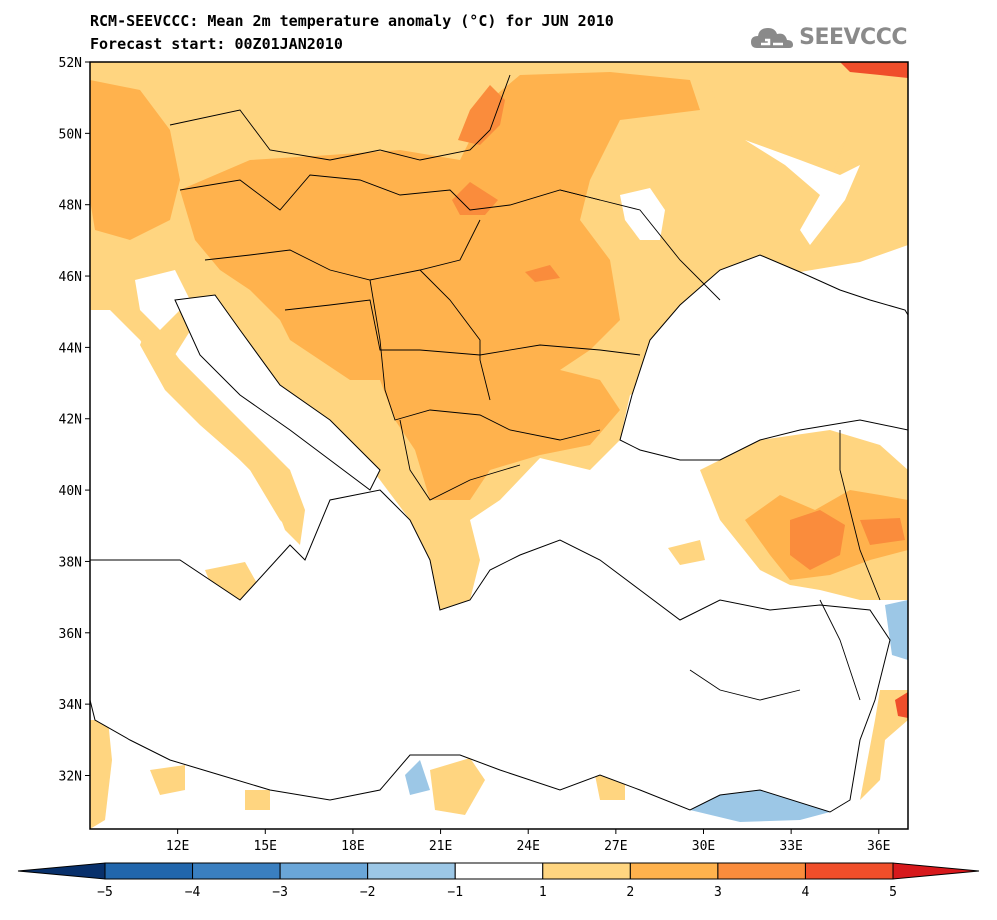  What do you see at coordinates (543, 892) in the screenshot?
I see `colorbar-label: 1` at bounding box center [543, 892].